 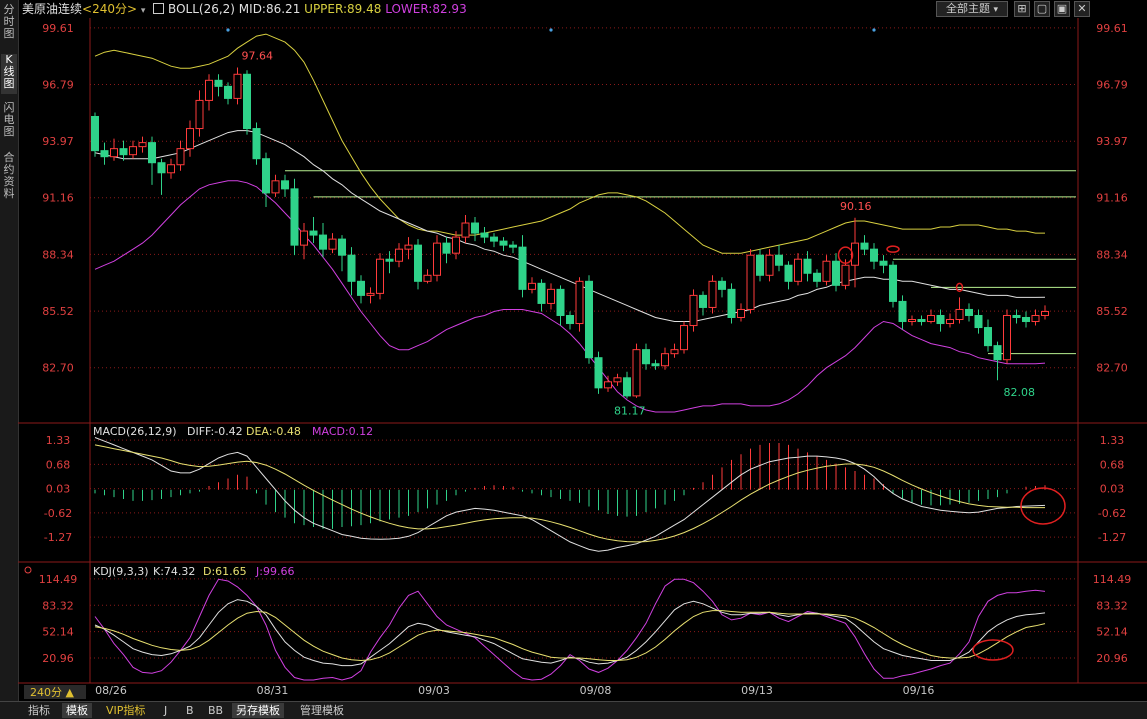 What do you see at coordinates (166, 710) in the screenshot?
I see `tab-j: J` at bounding box center [166, 710].